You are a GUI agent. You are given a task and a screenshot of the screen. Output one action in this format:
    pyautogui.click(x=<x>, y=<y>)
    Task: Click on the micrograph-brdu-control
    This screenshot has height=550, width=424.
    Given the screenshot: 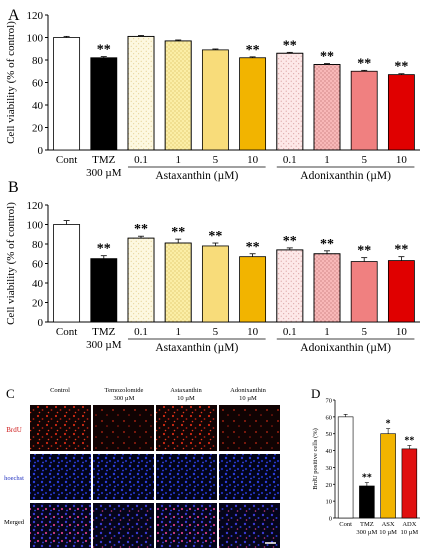 What is the action you would take?
    pyautogui.click(x=60, y=428)
    